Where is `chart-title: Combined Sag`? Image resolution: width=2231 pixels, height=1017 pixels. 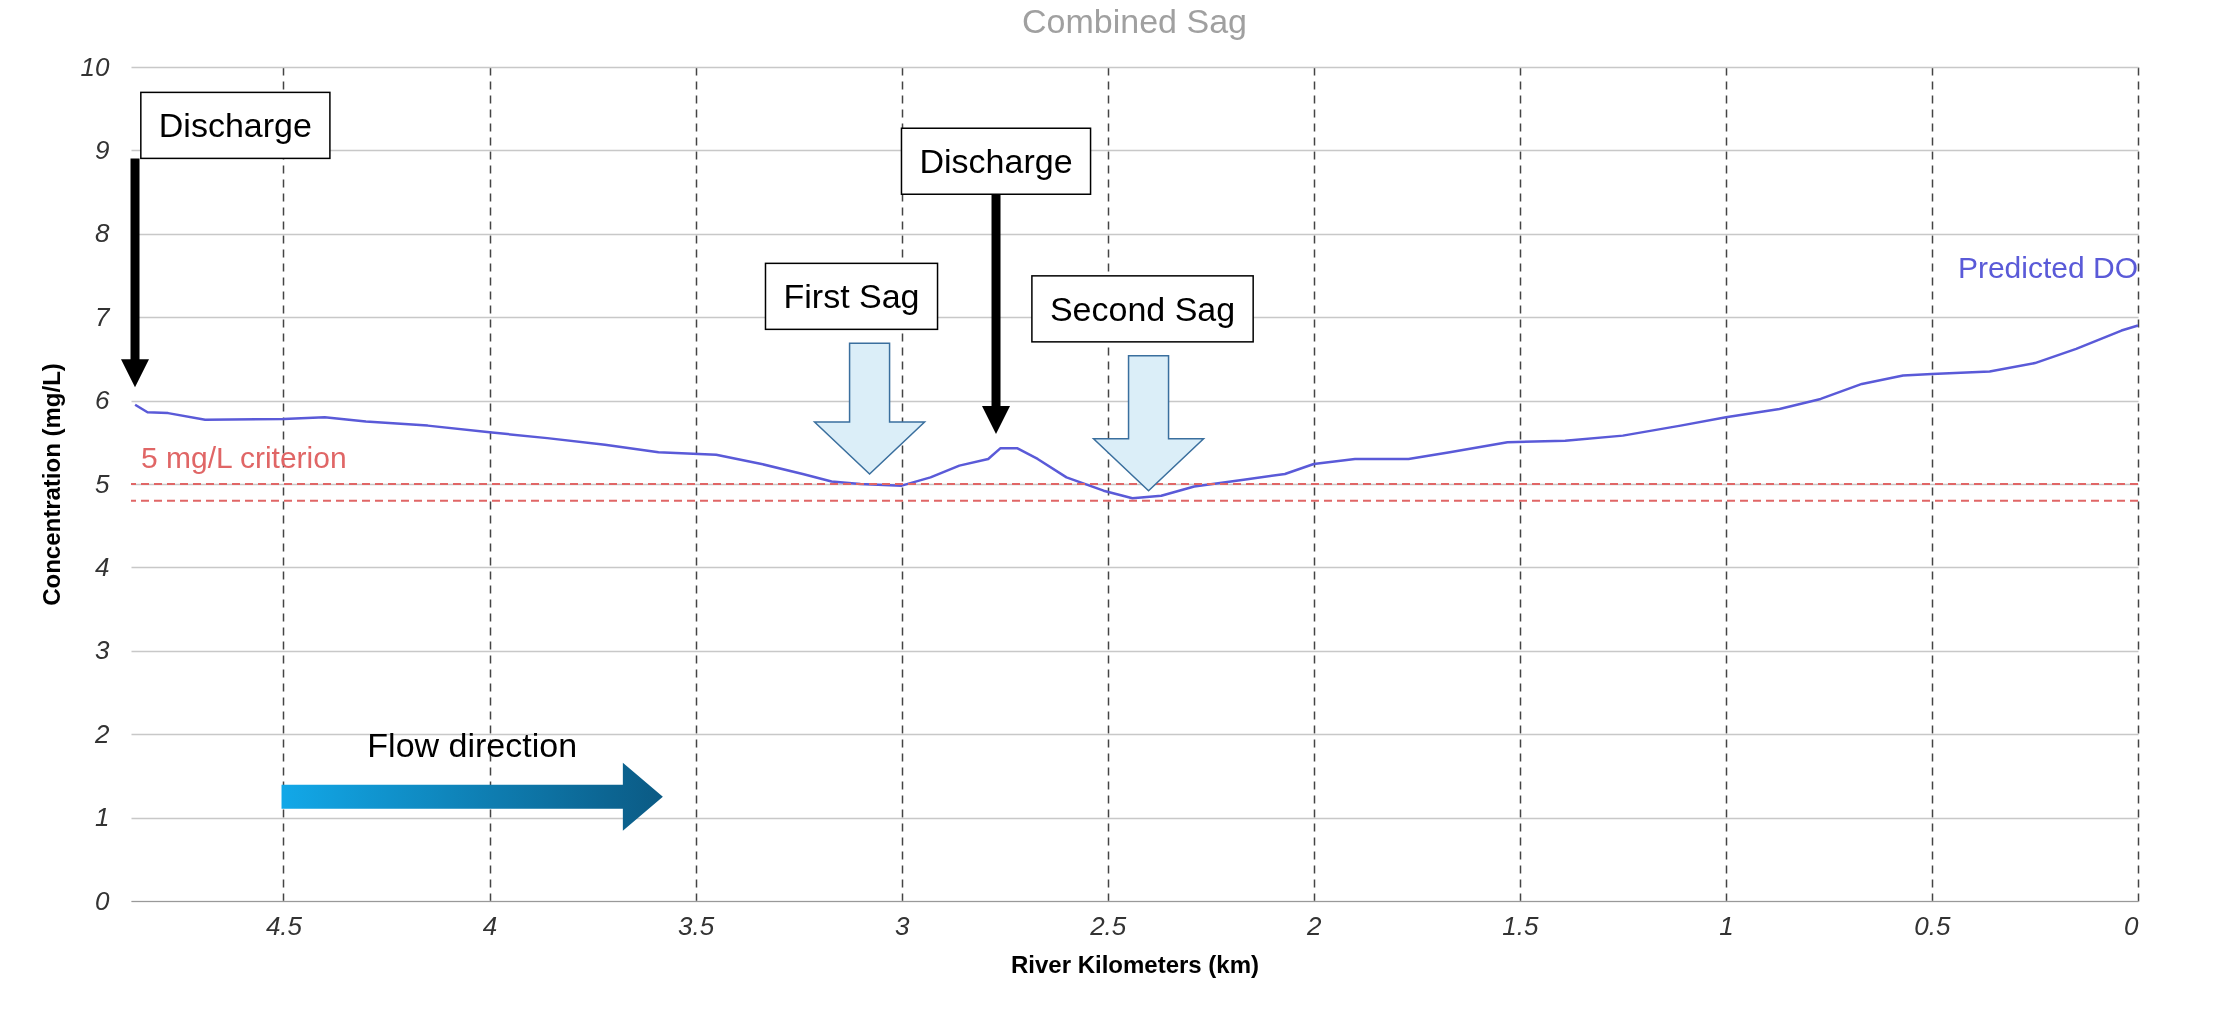
chart-title: Combined Sag is located at coordinates (1134, 21).